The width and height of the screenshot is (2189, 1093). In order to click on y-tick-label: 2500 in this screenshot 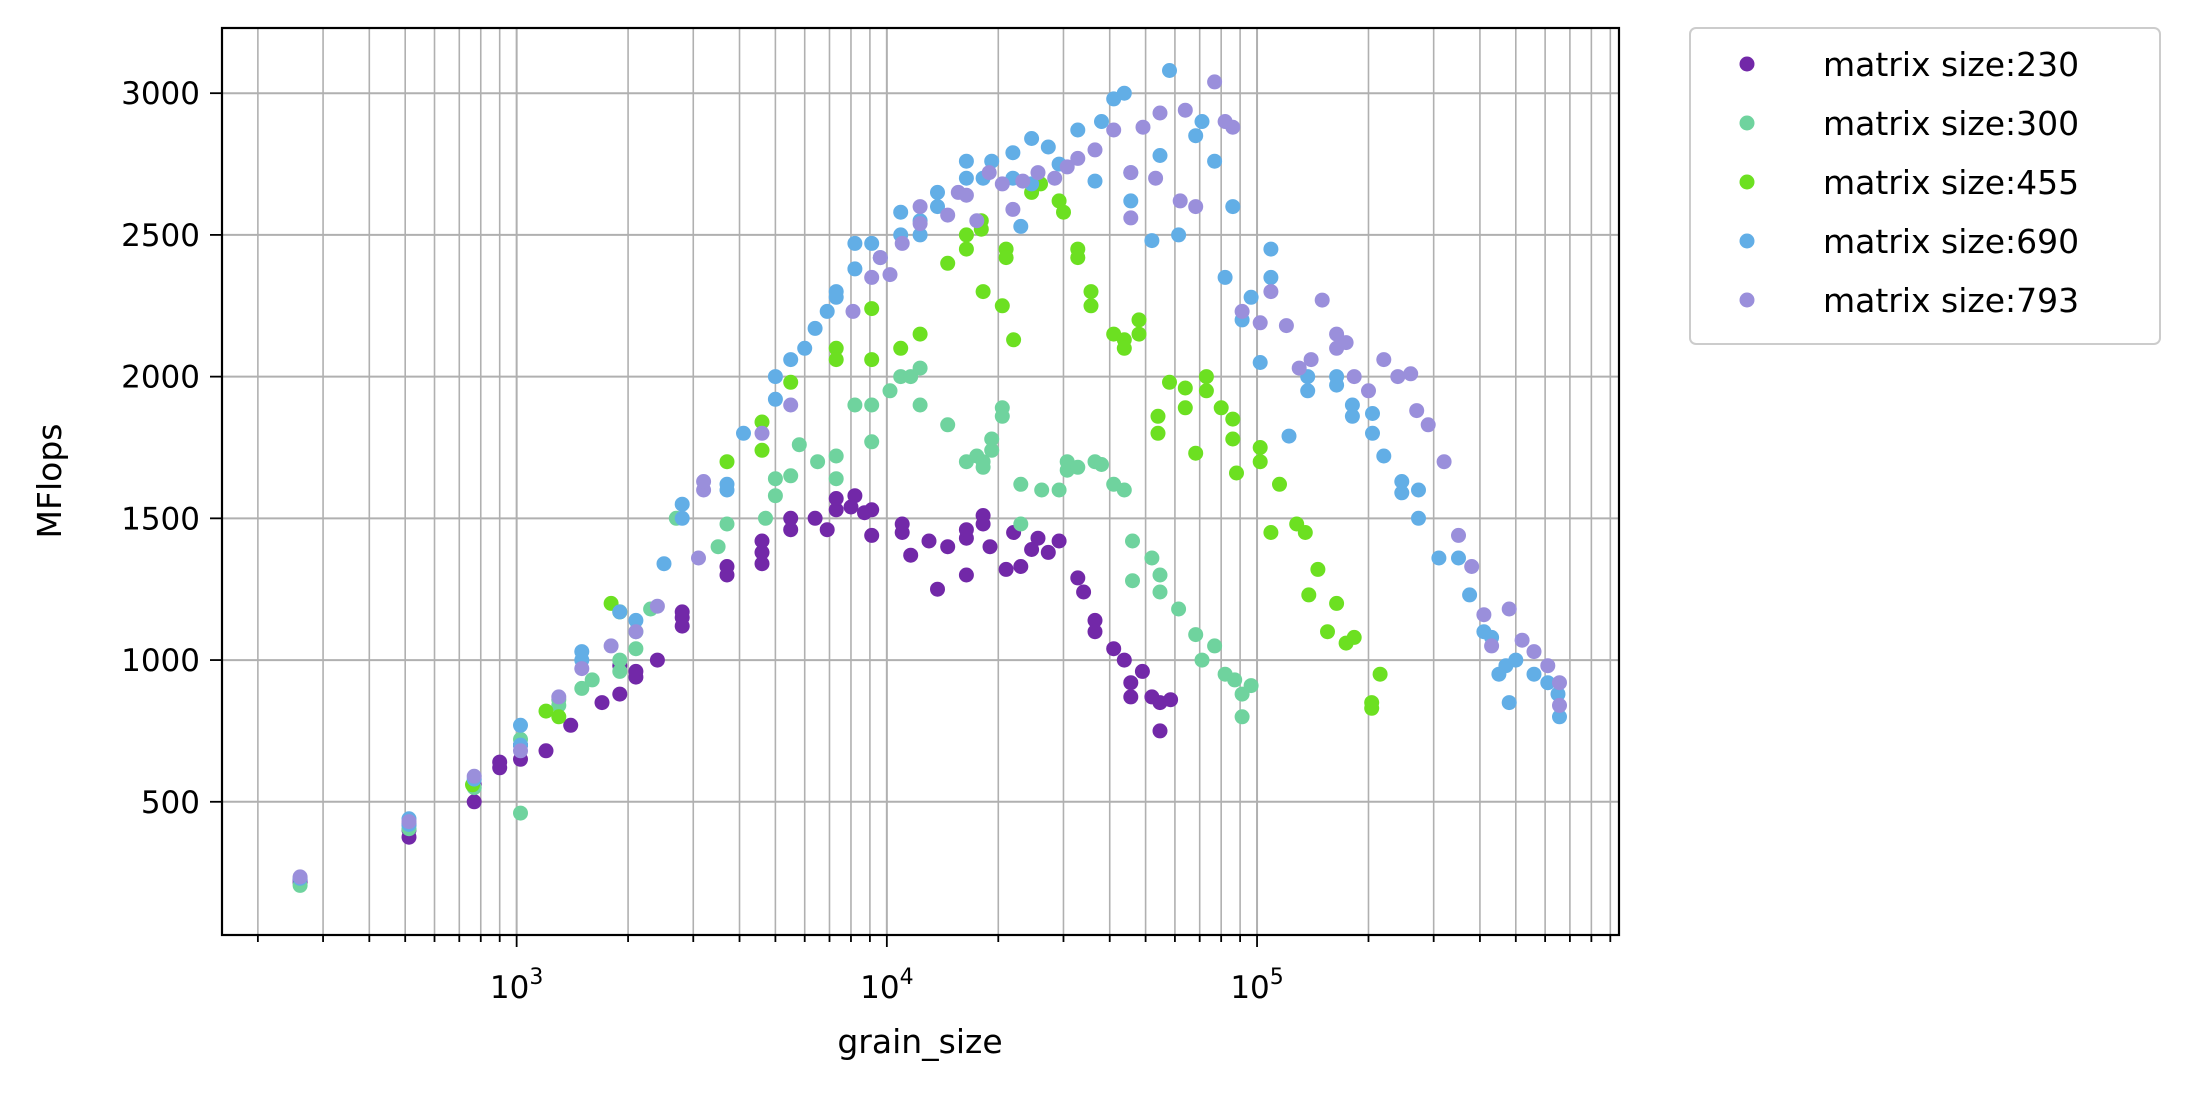, I will do `click(160, 236)`.